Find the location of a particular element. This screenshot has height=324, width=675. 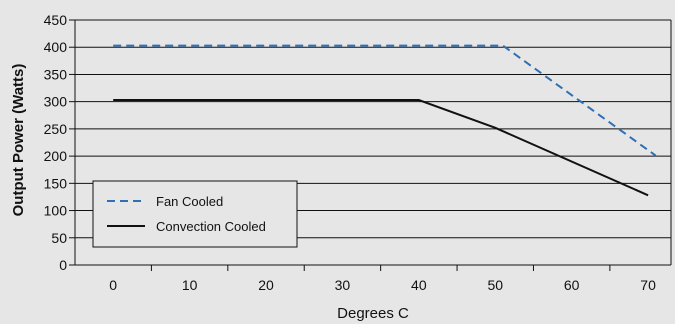

y-tick-label-150: 150 is located at coordinates (56, 183).